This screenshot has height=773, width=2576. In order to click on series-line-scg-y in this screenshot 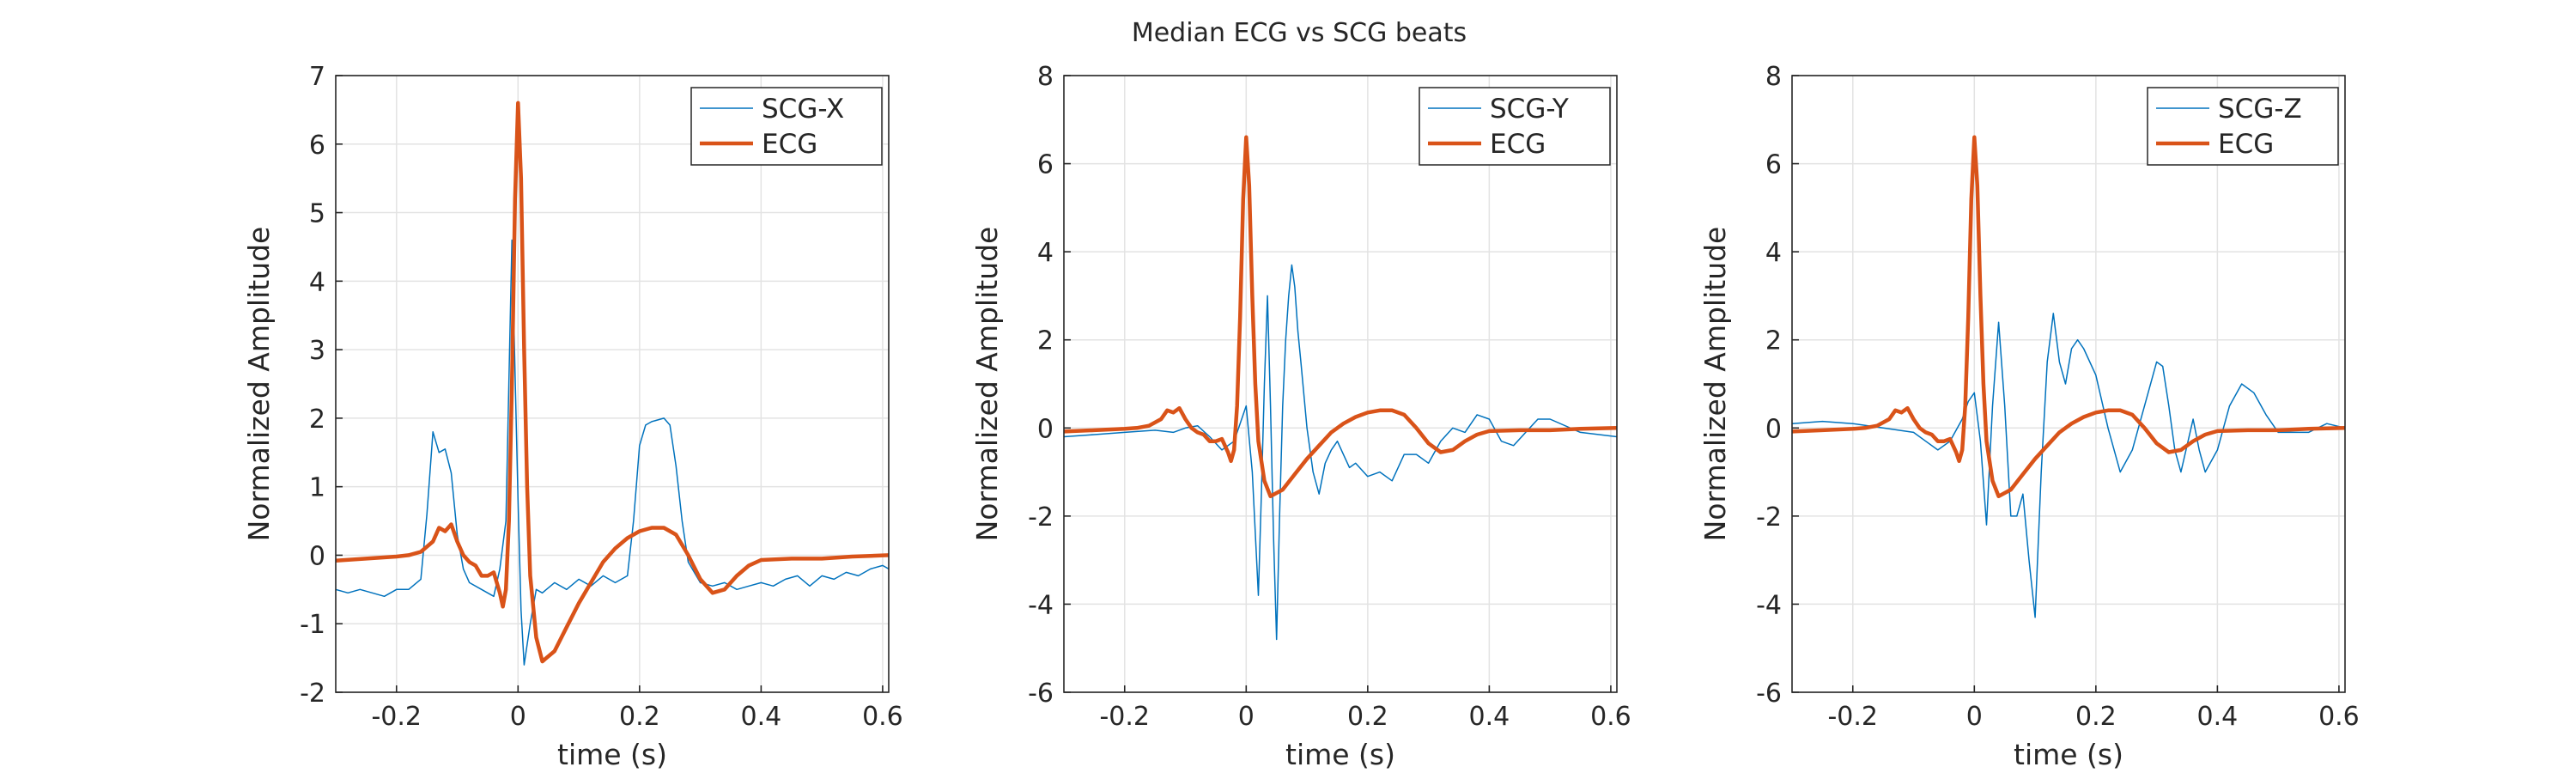, I will do `click(1341, 452)`.